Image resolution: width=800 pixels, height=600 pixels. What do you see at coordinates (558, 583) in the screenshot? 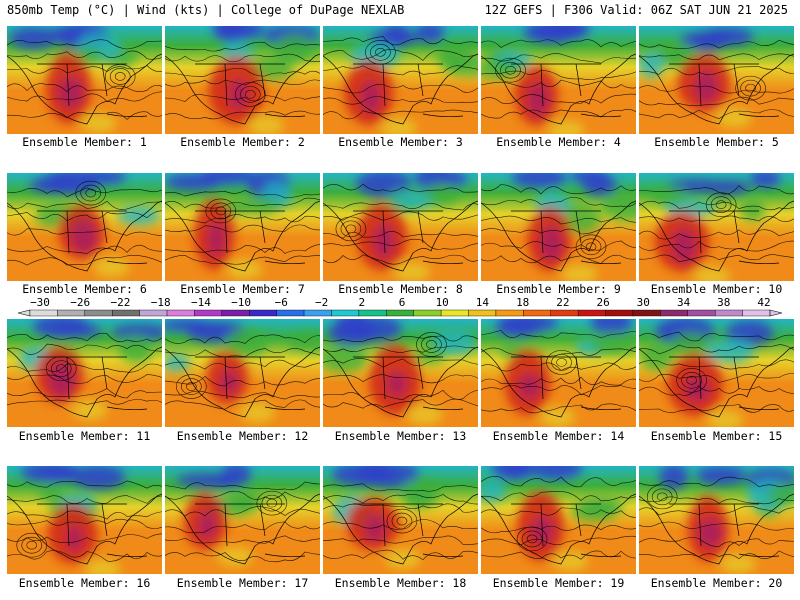
I see `member-label-19: Ensemble Member: 19` at bounding box center [558, 583].